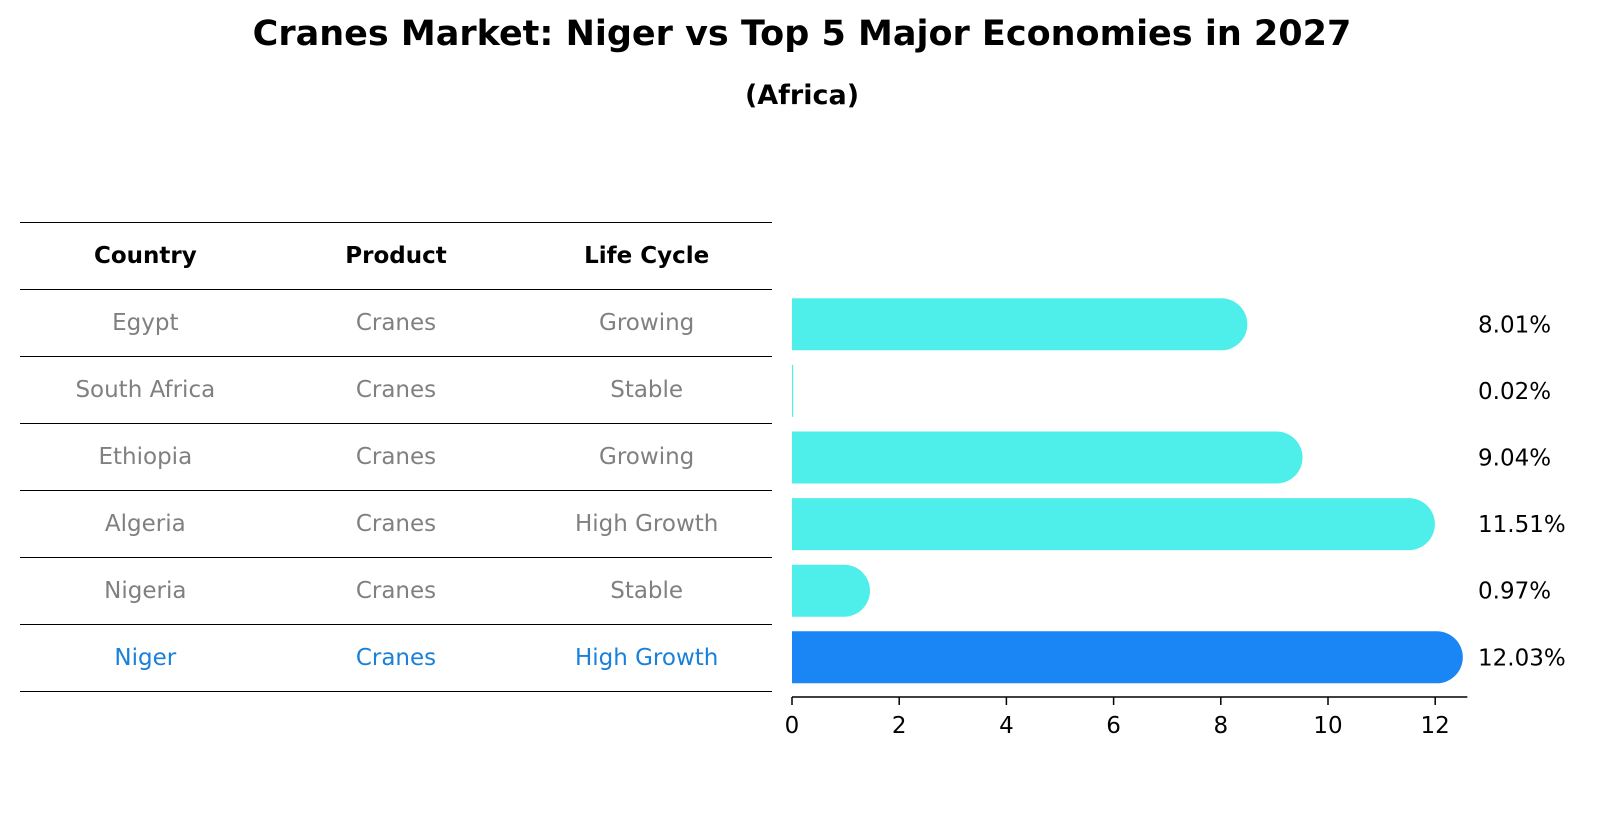 Image resolution: width=1604 pixels, height=823 pixels. Describe the element at coordinates (899, 726) in the screenshot. I see `x-tick-label: 2` at that location.